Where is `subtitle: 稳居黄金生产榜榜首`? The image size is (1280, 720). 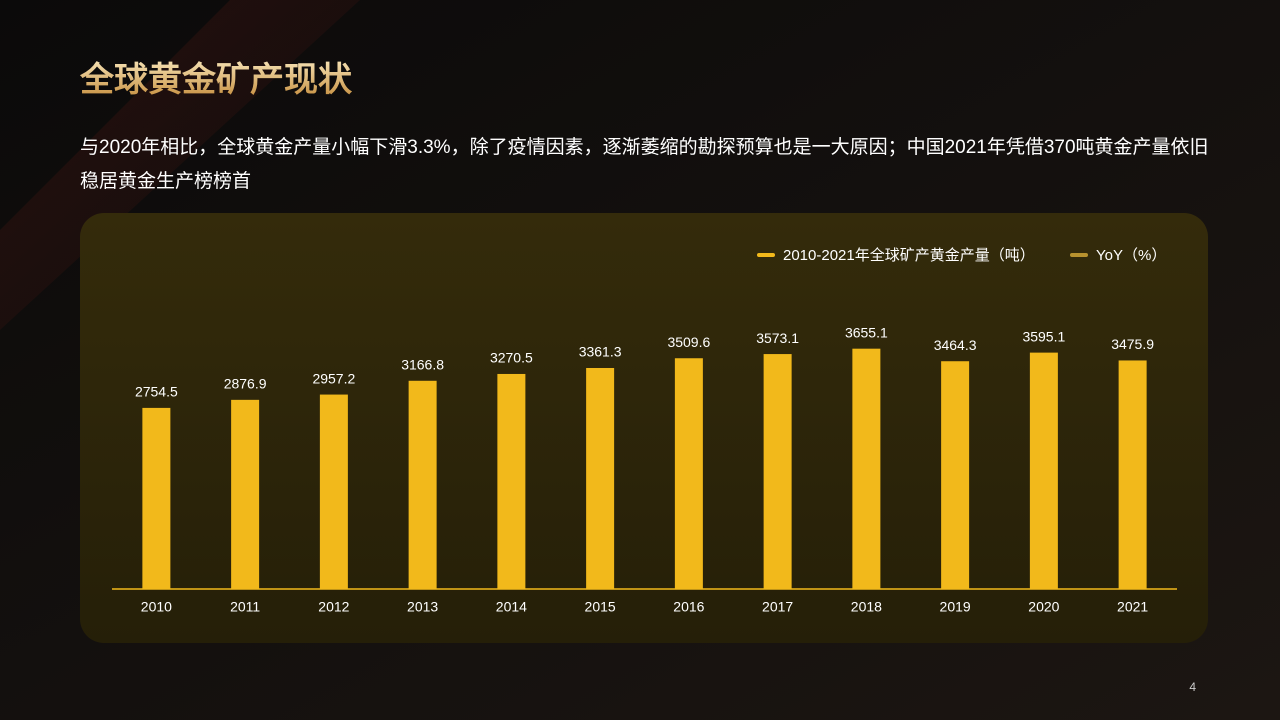
subtitle: 稳居黄金生产榜榜首 is located at coordinates (165, 181).